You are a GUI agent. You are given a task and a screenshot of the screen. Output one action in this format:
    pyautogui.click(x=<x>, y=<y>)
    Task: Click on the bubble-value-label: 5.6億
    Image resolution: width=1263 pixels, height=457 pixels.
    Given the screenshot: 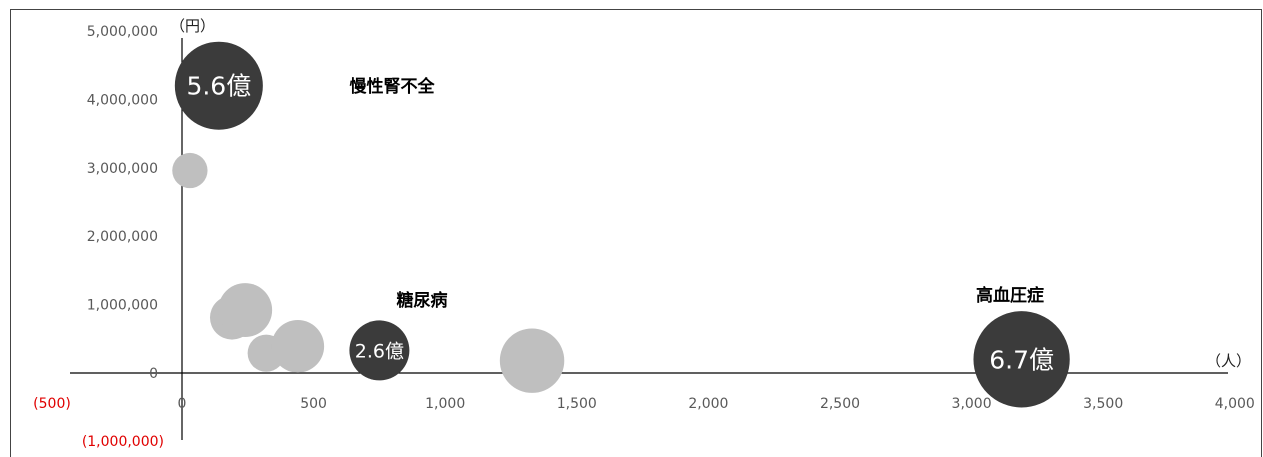 What is the action you would take?
    pyautogui.click(x=218, y=86)
    